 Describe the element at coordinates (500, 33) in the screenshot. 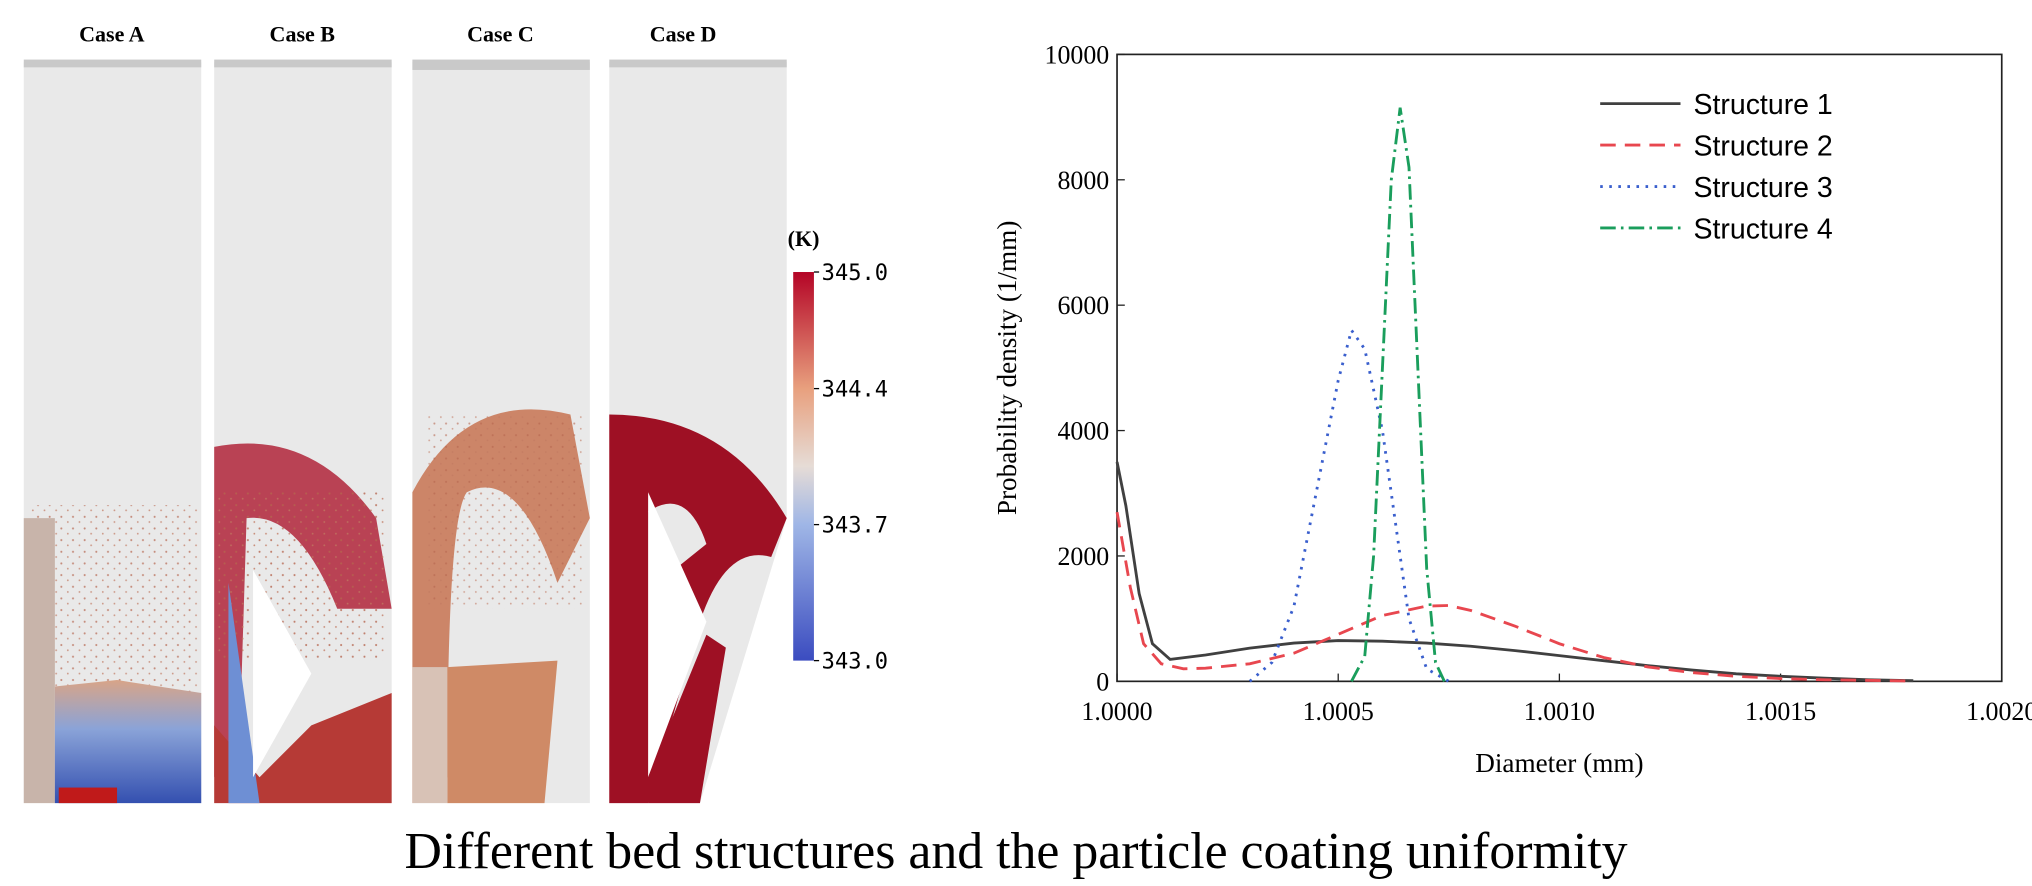

I see `case-label: Case C` at that location.